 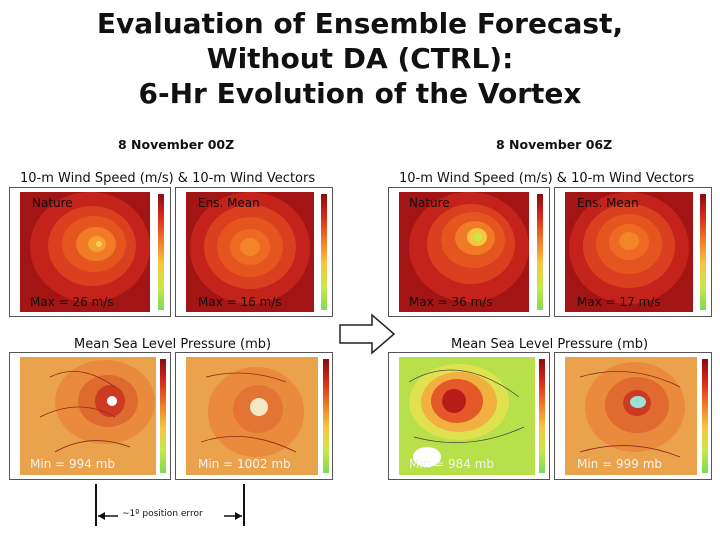 What do you see at coordinates (608, 203) in the screenshot?
I see `wind-06z-ens-label: Ens. Mean` at bounding box center [608, 203].